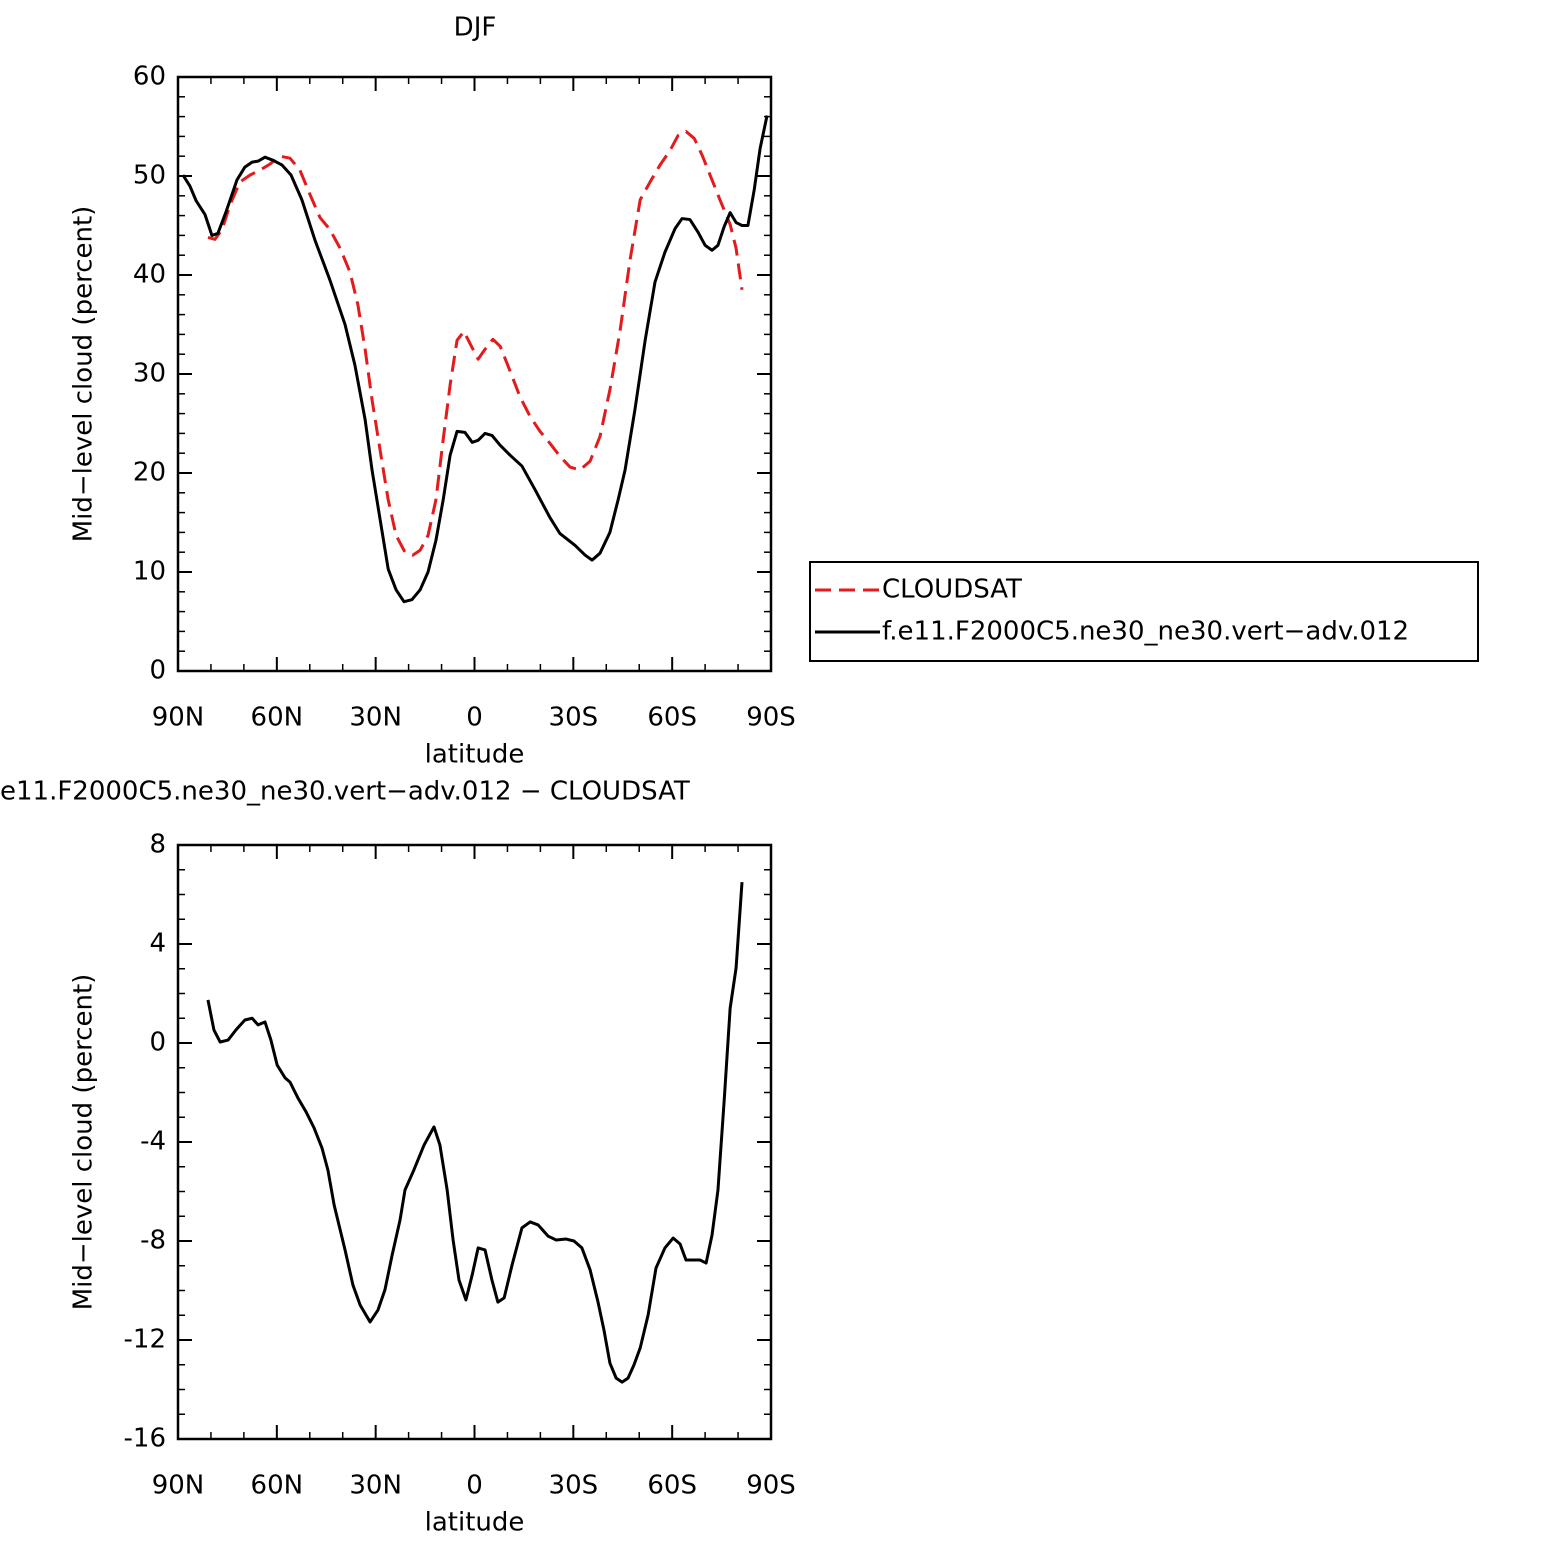 Image resolution: width=1547 pixels, height=1547 pixels. What do you see at coordinates (149, 374) in the screenshot?
I see `y-tick-label: 30` at bounding box center [149, 374].